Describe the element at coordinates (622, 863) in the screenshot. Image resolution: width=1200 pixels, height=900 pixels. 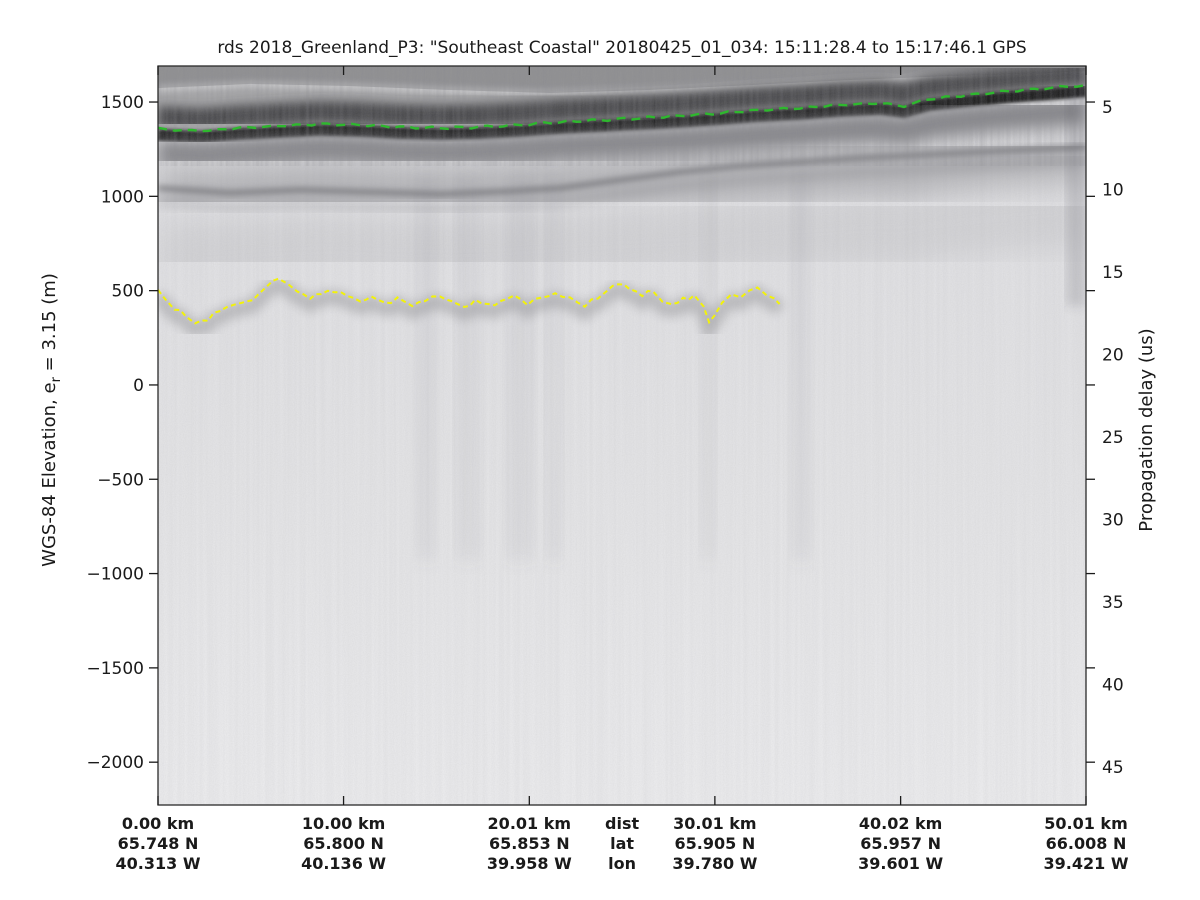
I see `axis-header-lon: lon` at that location.